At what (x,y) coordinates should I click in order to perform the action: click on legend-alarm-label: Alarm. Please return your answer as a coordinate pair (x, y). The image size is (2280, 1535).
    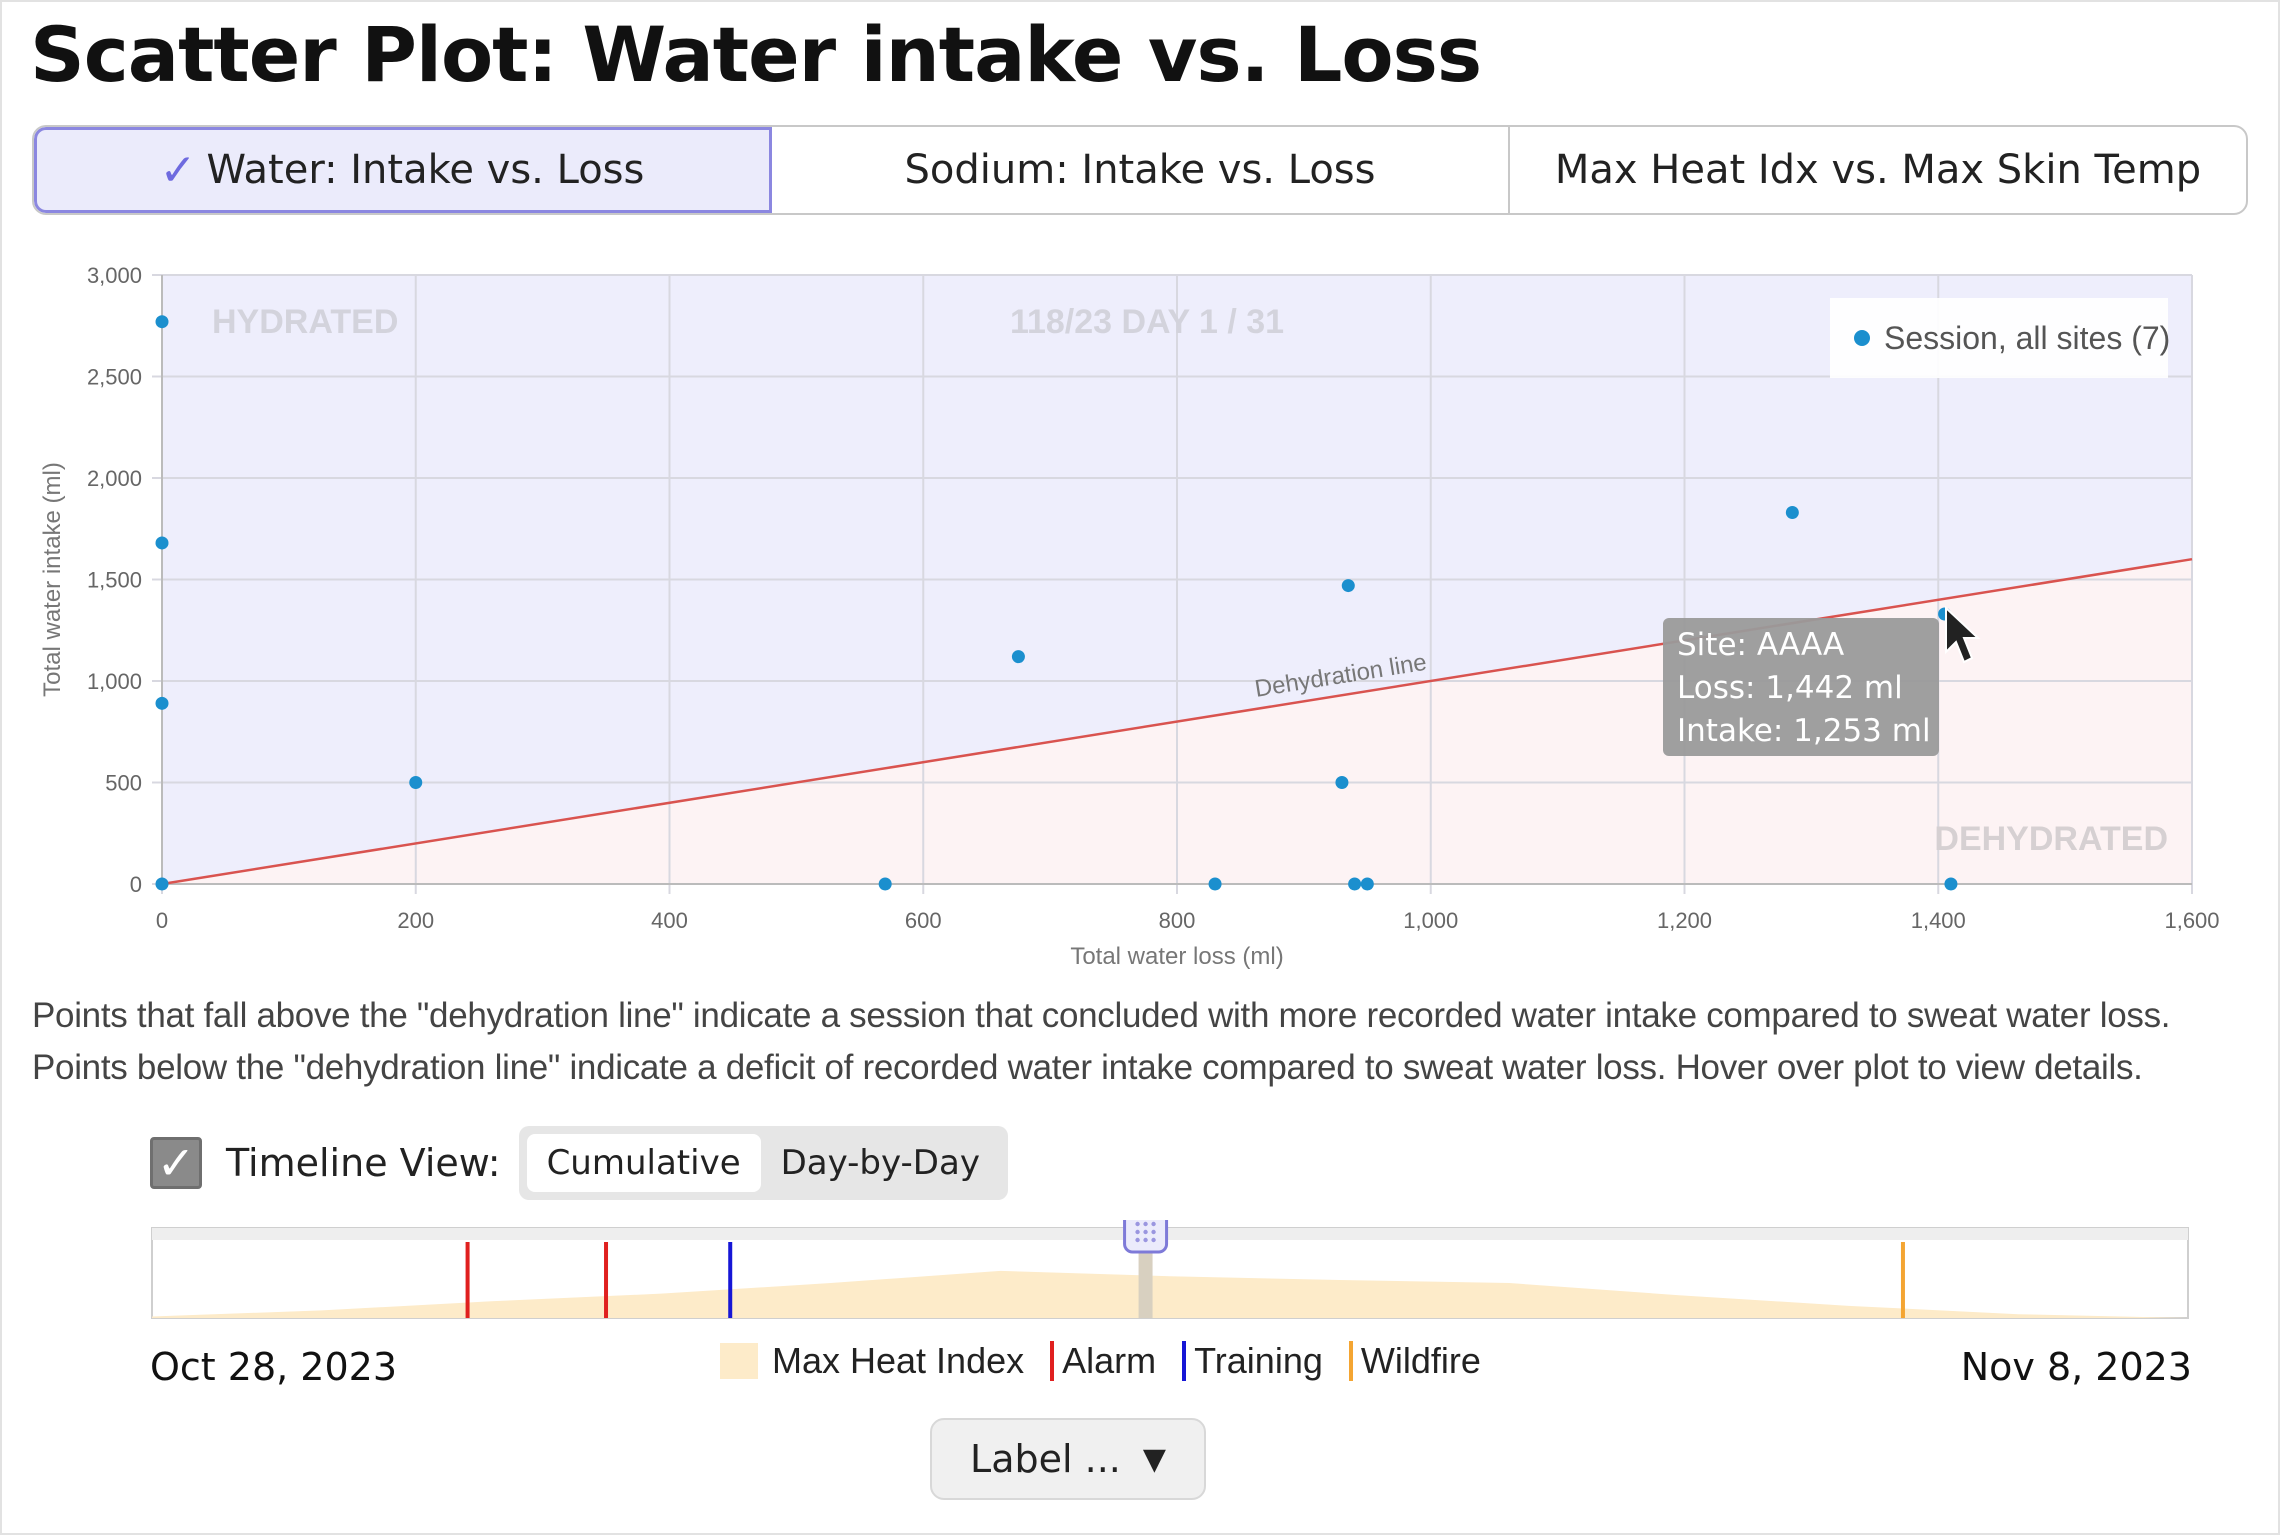
    Looking at the image, I should click on (1109, 1360).